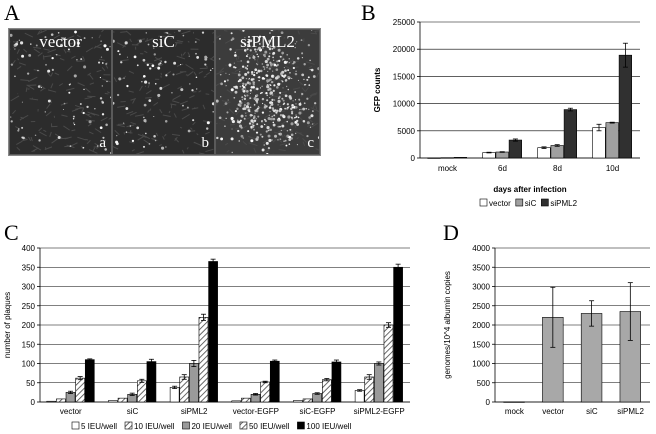  I want to click on micrograph-strip: vector a siC b siPML2 c, so click(164, 92).